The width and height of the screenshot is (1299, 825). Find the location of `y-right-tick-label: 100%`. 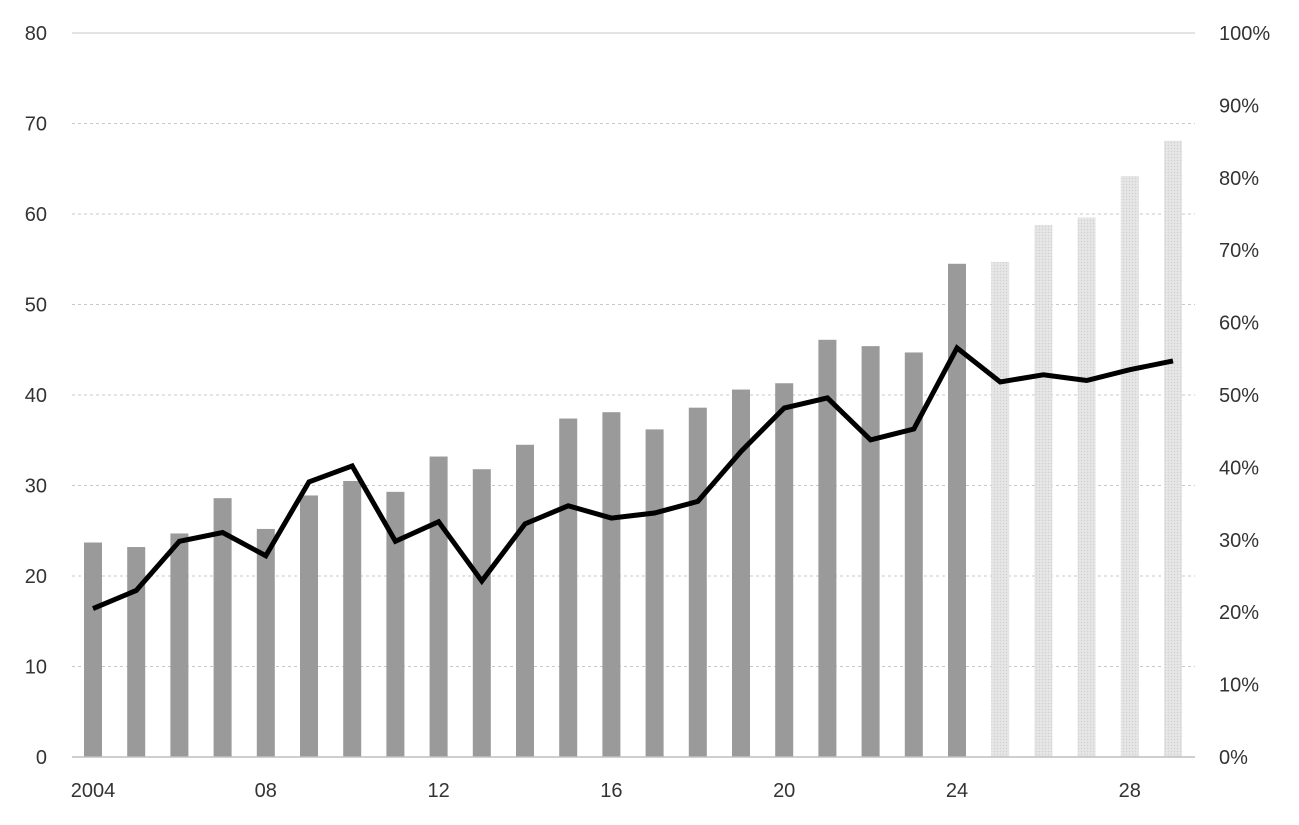

y-right-tick-label: 100% is located at coordinates (1244, 34).